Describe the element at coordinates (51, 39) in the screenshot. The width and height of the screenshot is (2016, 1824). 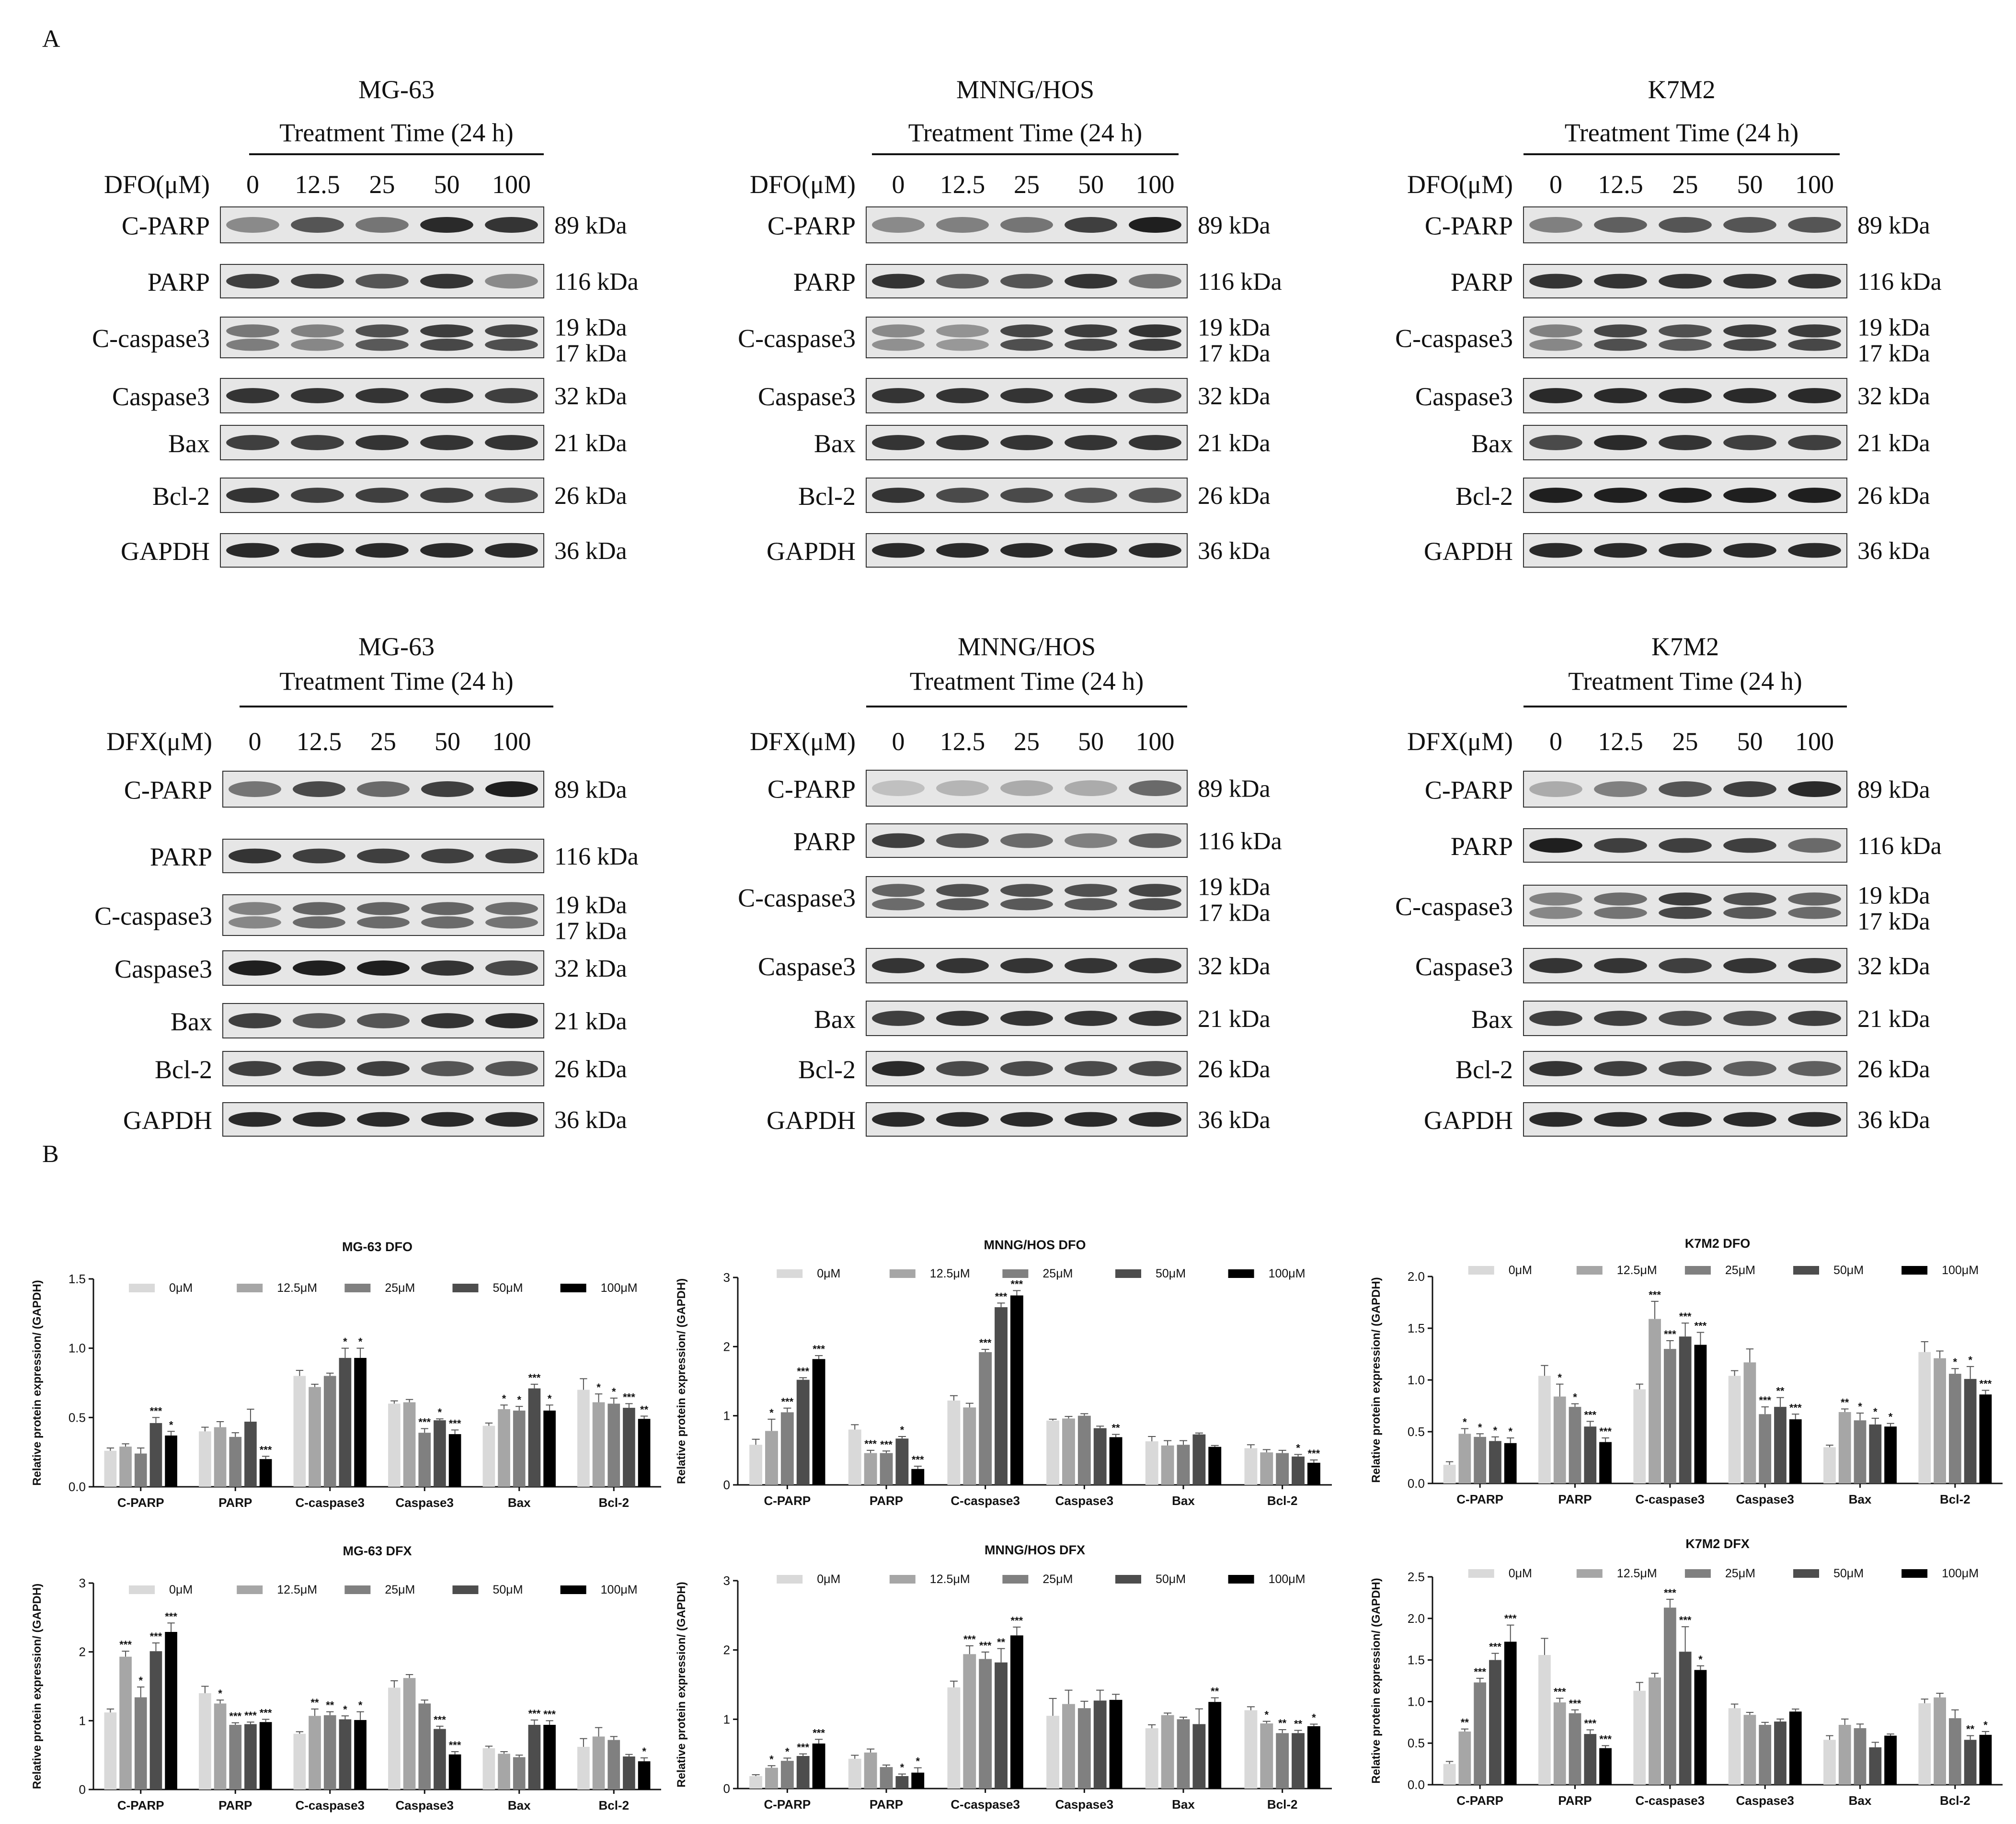
I see `panel-label-a: A` at that location.